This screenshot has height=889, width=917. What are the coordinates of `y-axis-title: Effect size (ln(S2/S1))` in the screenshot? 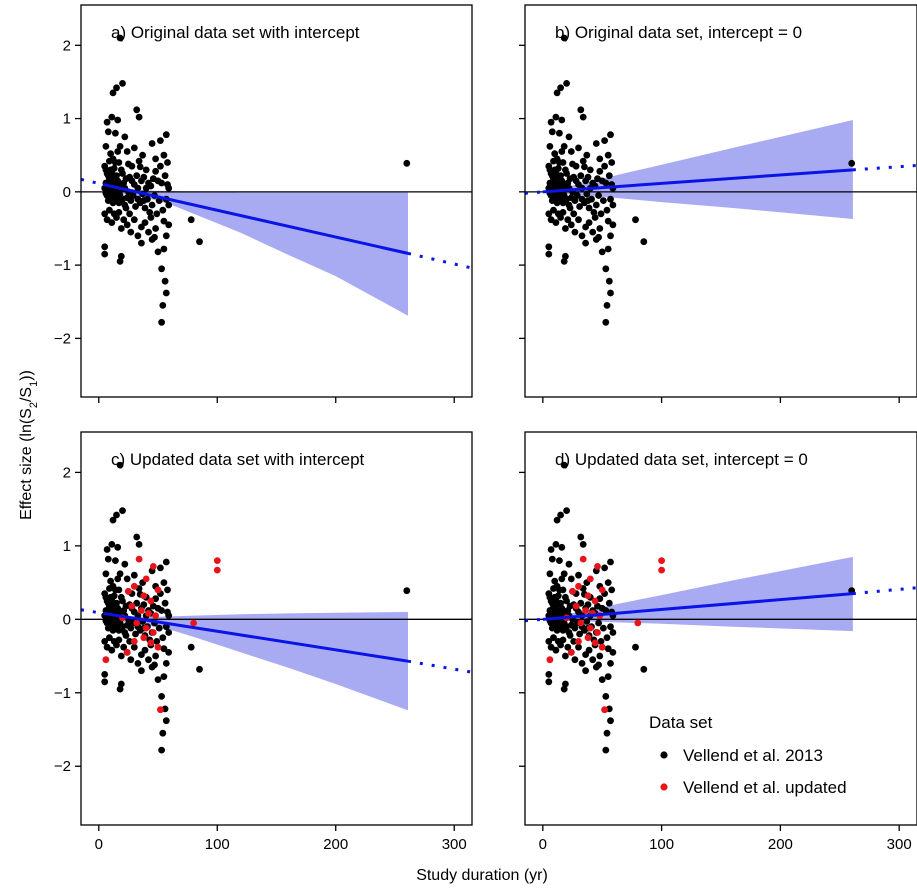 It's located at (29, 445).